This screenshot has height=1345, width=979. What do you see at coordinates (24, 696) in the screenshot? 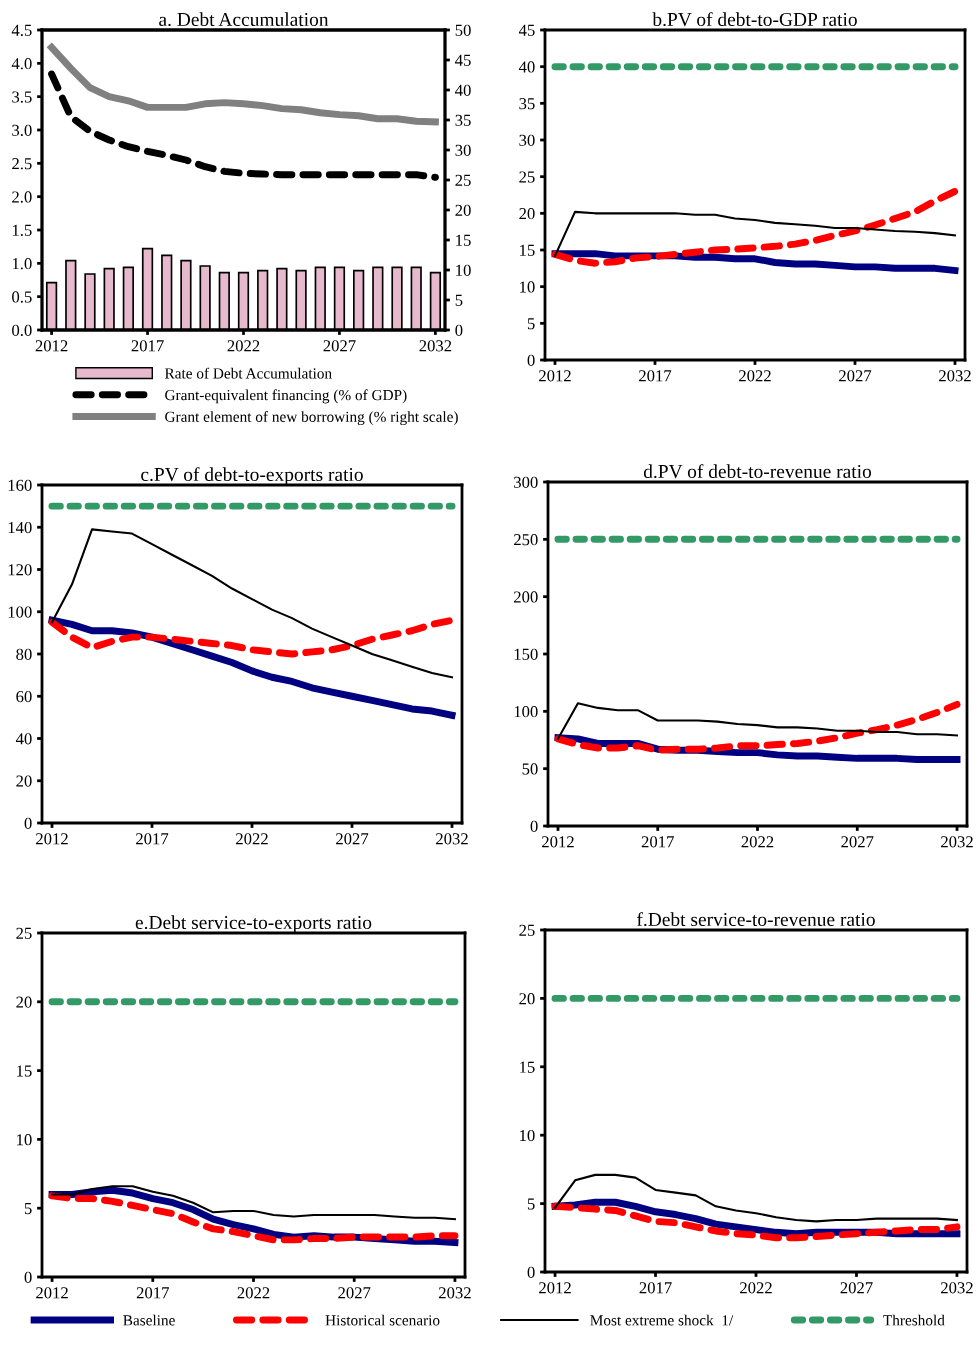
I see `y-tick-label: 60` at bounding box center [24, 696].